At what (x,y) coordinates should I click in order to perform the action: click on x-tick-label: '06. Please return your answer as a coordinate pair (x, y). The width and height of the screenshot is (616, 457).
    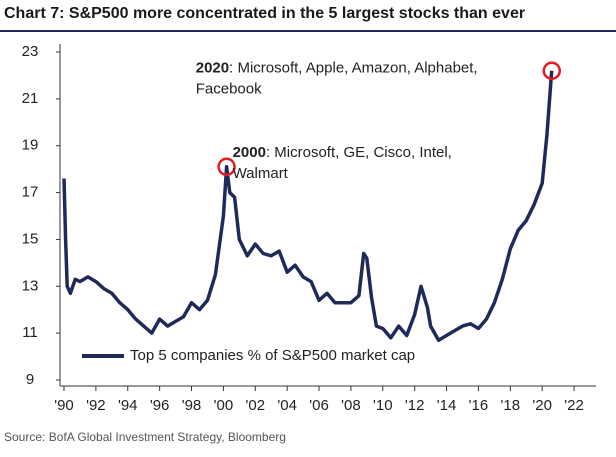
    Looking at the image, I should click on (319, 405).